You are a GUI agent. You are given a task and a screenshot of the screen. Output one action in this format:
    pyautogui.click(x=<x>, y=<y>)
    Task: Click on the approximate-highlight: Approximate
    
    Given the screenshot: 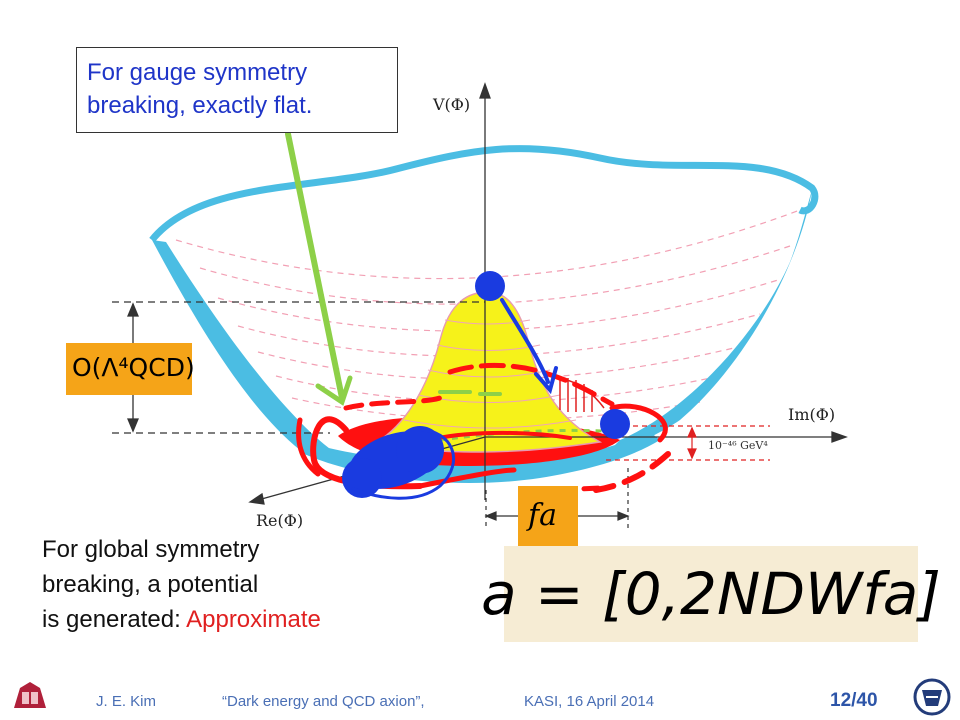 What is the action you would take?
    pyautogui.click(x=253, y=619)
    